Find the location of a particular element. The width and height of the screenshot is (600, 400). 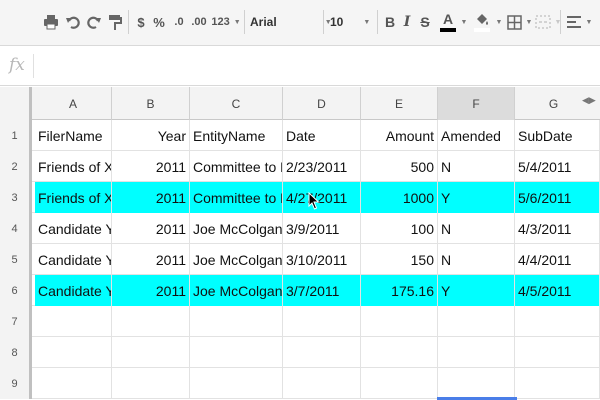

print-icon is located at coordinates (51, 22).